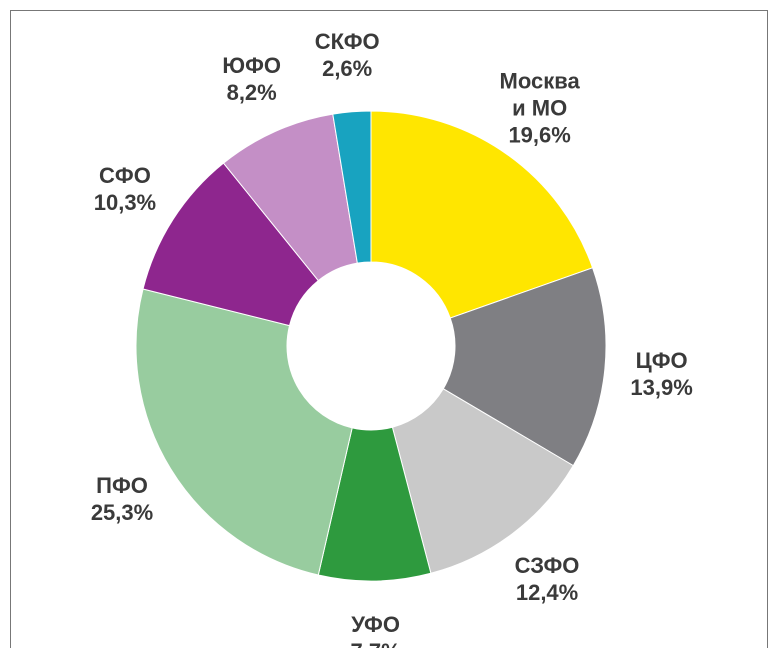 The width and height of the screenshot is (778, 648). I want to click on value-label: 10,3%, so click(125, 202).